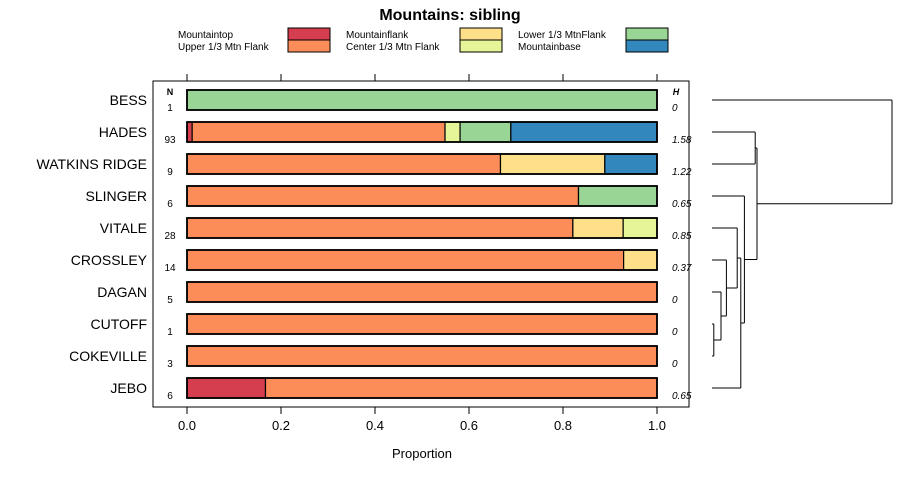 Image resolution: width=900 pixels, height=480 pixels. I want to click on category-label: BESS, so click(128, 100).